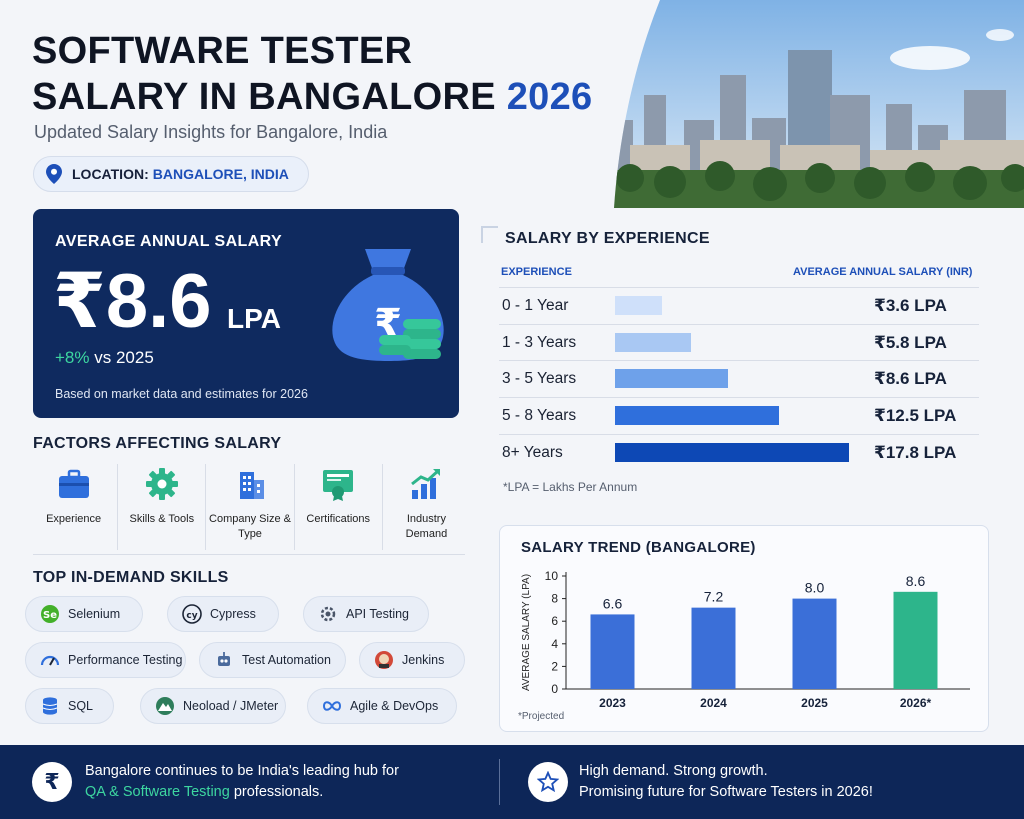 Image resolution: width=1024 pixels, height=819 pixels. I want to click on trend-data-label: 8.6, so click(916, 581).